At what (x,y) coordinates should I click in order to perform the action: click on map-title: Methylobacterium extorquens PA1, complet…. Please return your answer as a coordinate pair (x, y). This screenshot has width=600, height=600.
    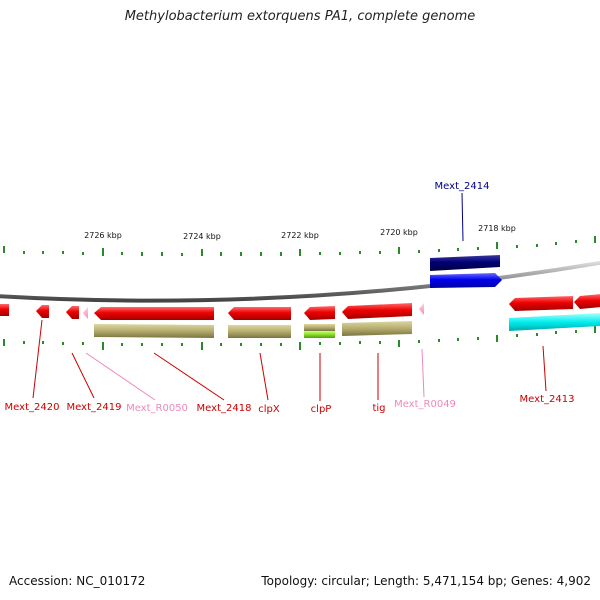
    Looking at the image, I should click on (300, 16).